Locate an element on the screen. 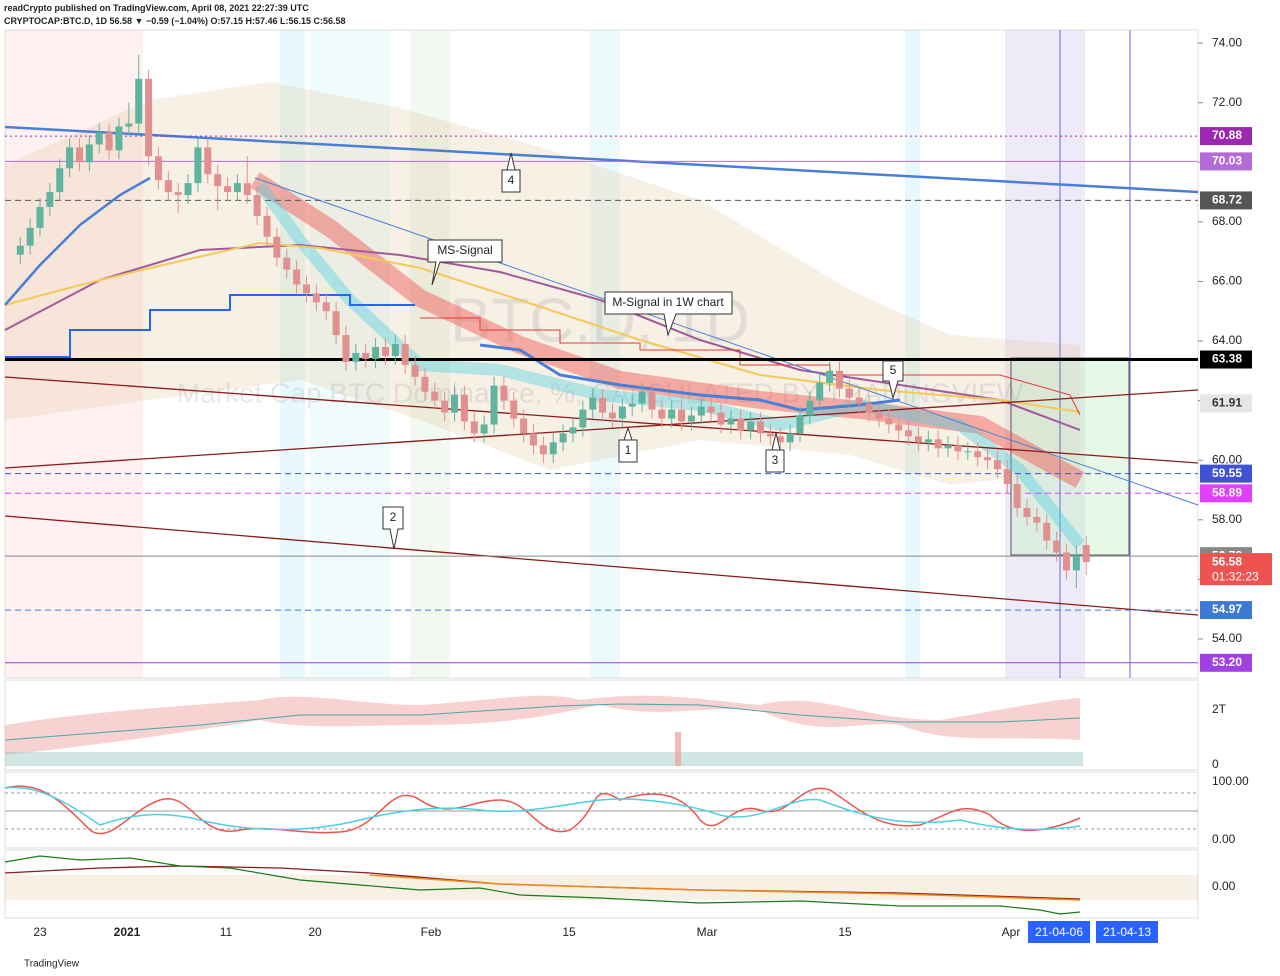 The image size is (1280, 976). osc-axis-label: 0.00 is located at coordinates (1224, 839).